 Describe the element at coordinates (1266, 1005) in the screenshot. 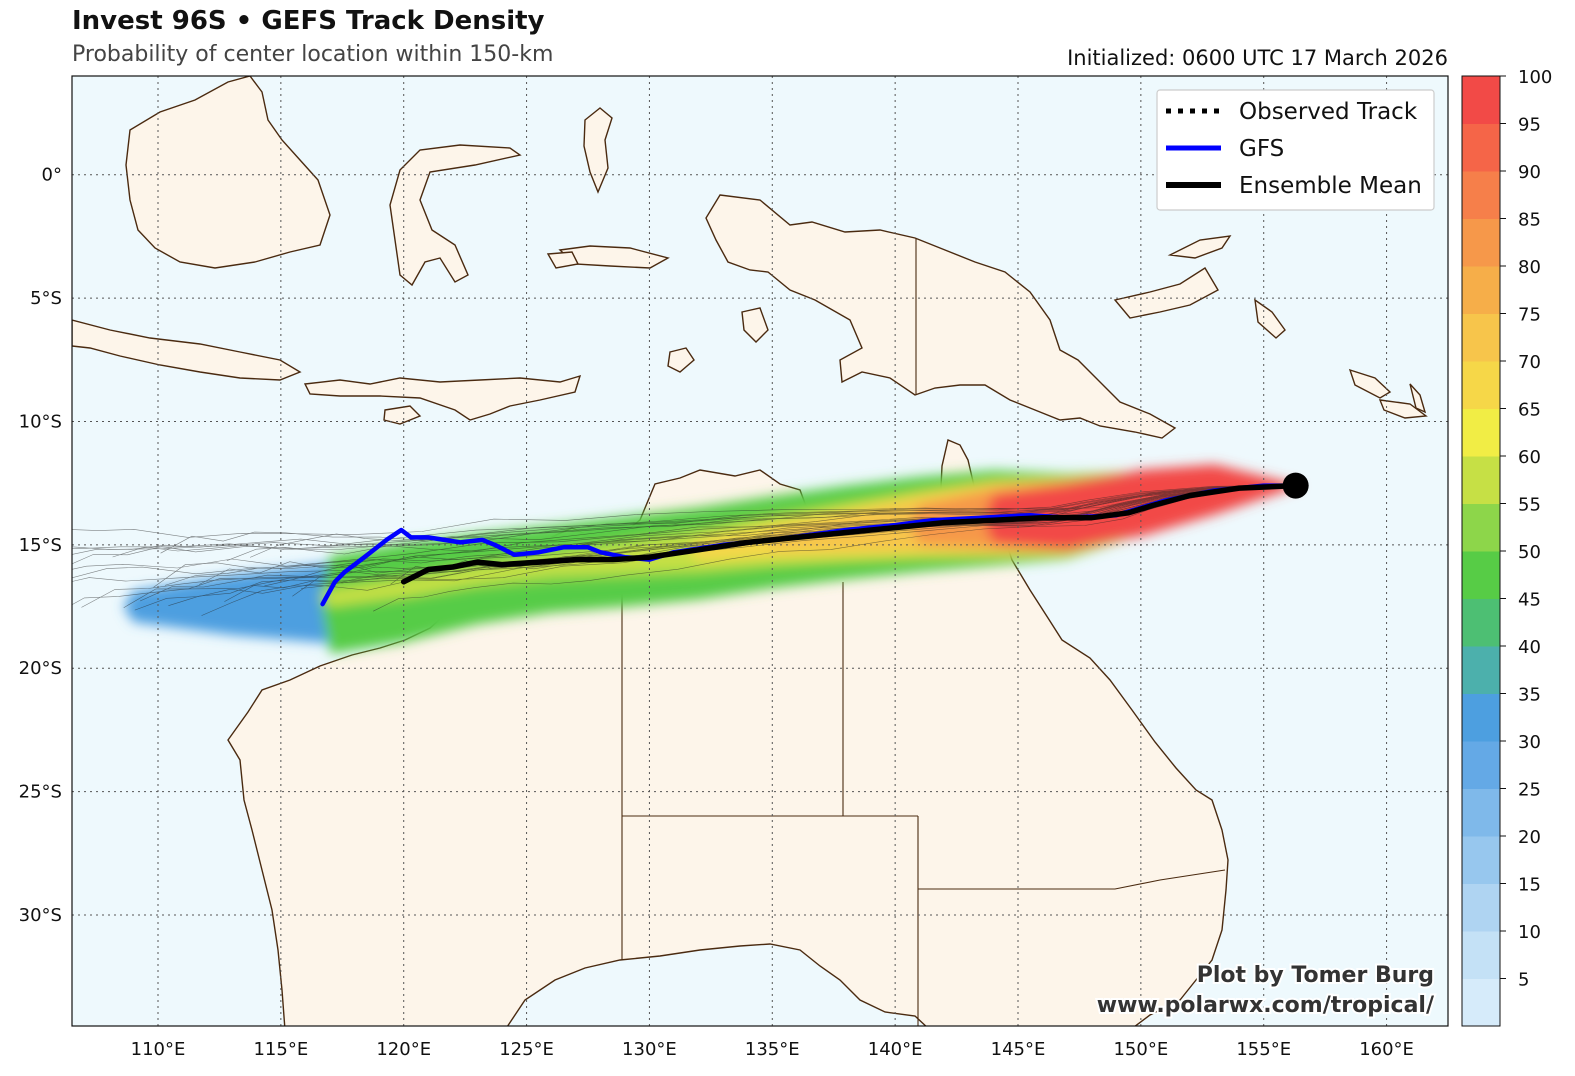

I see `credit-url: www.polarwx.com/tropical/` at that location.